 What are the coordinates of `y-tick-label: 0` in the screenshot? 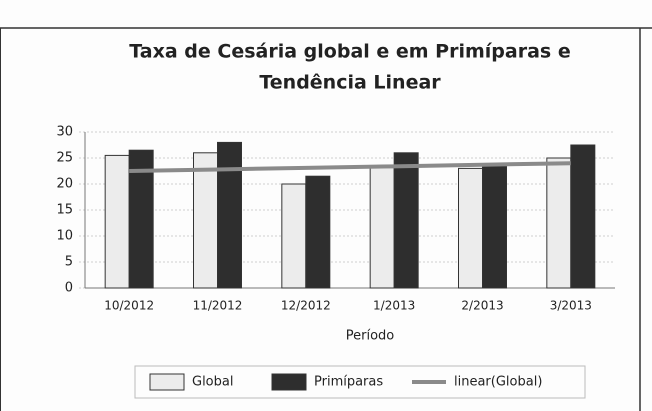 It's located at (69, 288).